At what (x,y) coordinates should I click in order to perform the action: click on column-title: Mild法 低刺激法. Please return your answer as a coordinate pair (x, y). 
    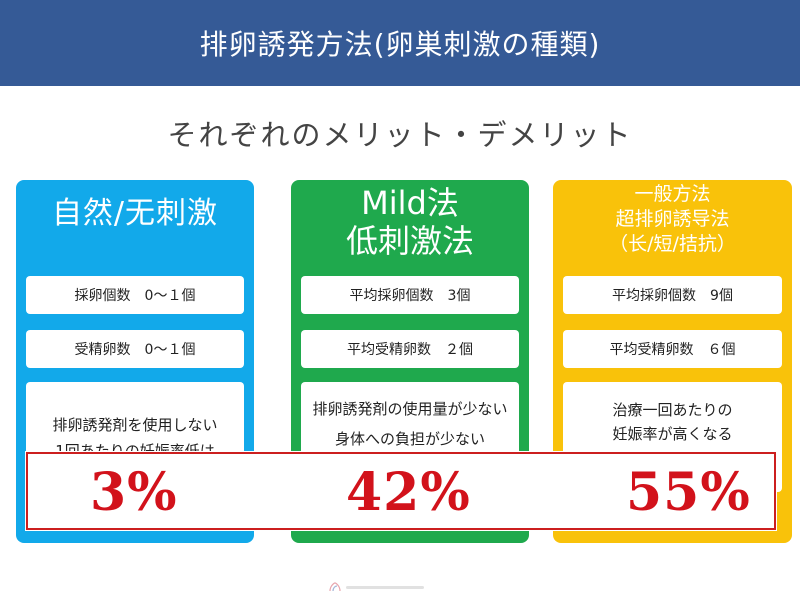
    Looking at the image, I should click on (410, 222).